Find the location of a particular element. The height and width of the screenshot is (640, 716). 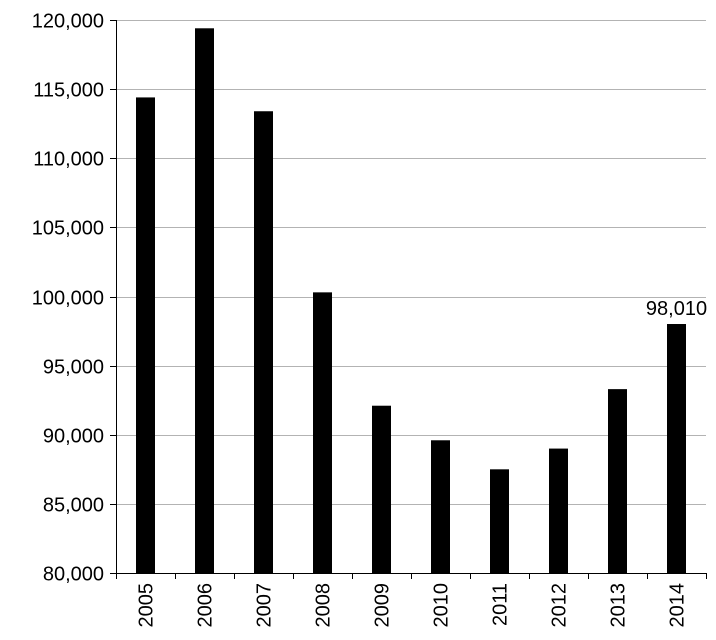

y-tick-label: 85,000 is located at coordinates (73, 506).